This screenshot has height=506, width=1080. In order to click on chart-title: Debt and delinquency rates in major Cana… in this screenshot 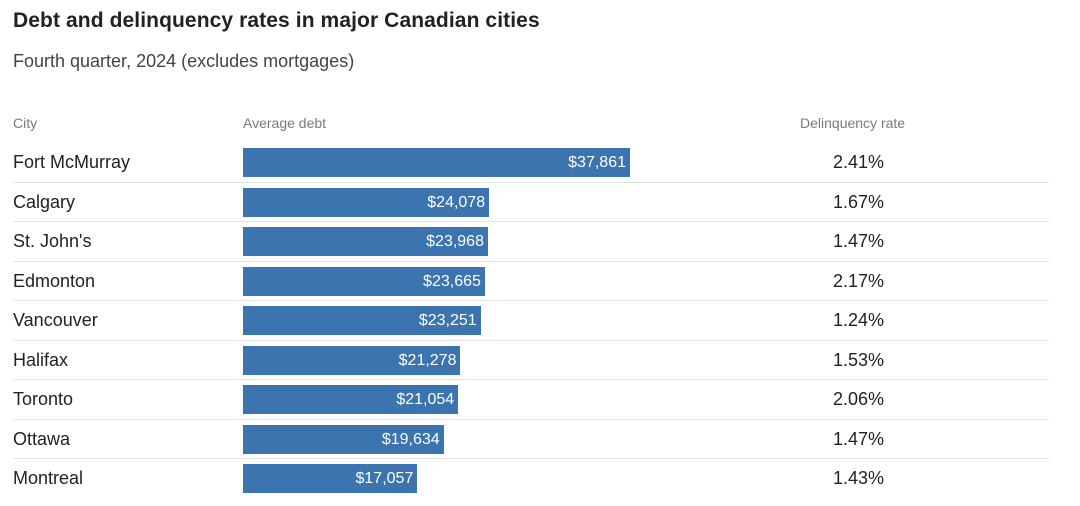, I will do `click(276, 20)`.